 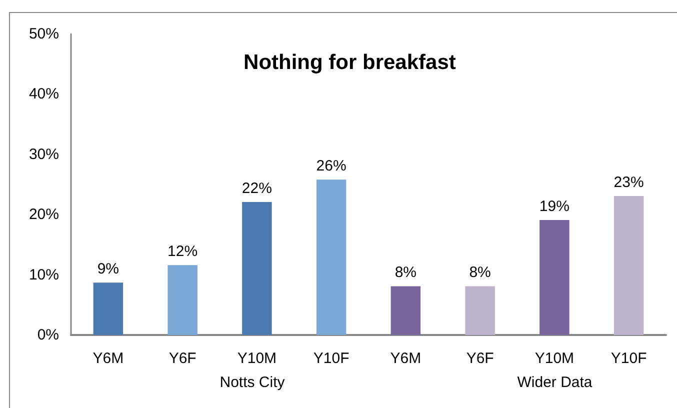 I want to click on data-label: 22%, so click(x=257, y=188).